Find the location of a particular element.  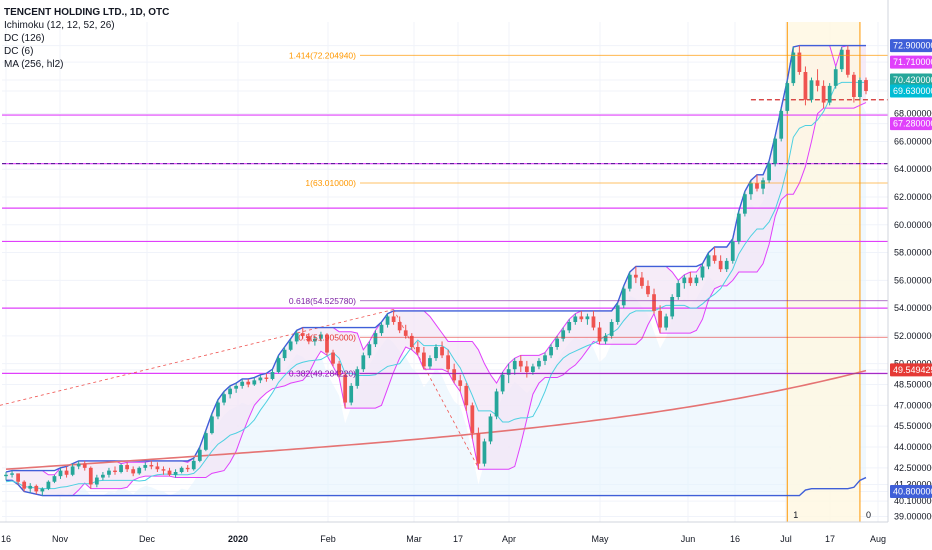

symbol-title: TENCENT HOLDING LTD., 1D, OTC is located at coordinates (87, 12).